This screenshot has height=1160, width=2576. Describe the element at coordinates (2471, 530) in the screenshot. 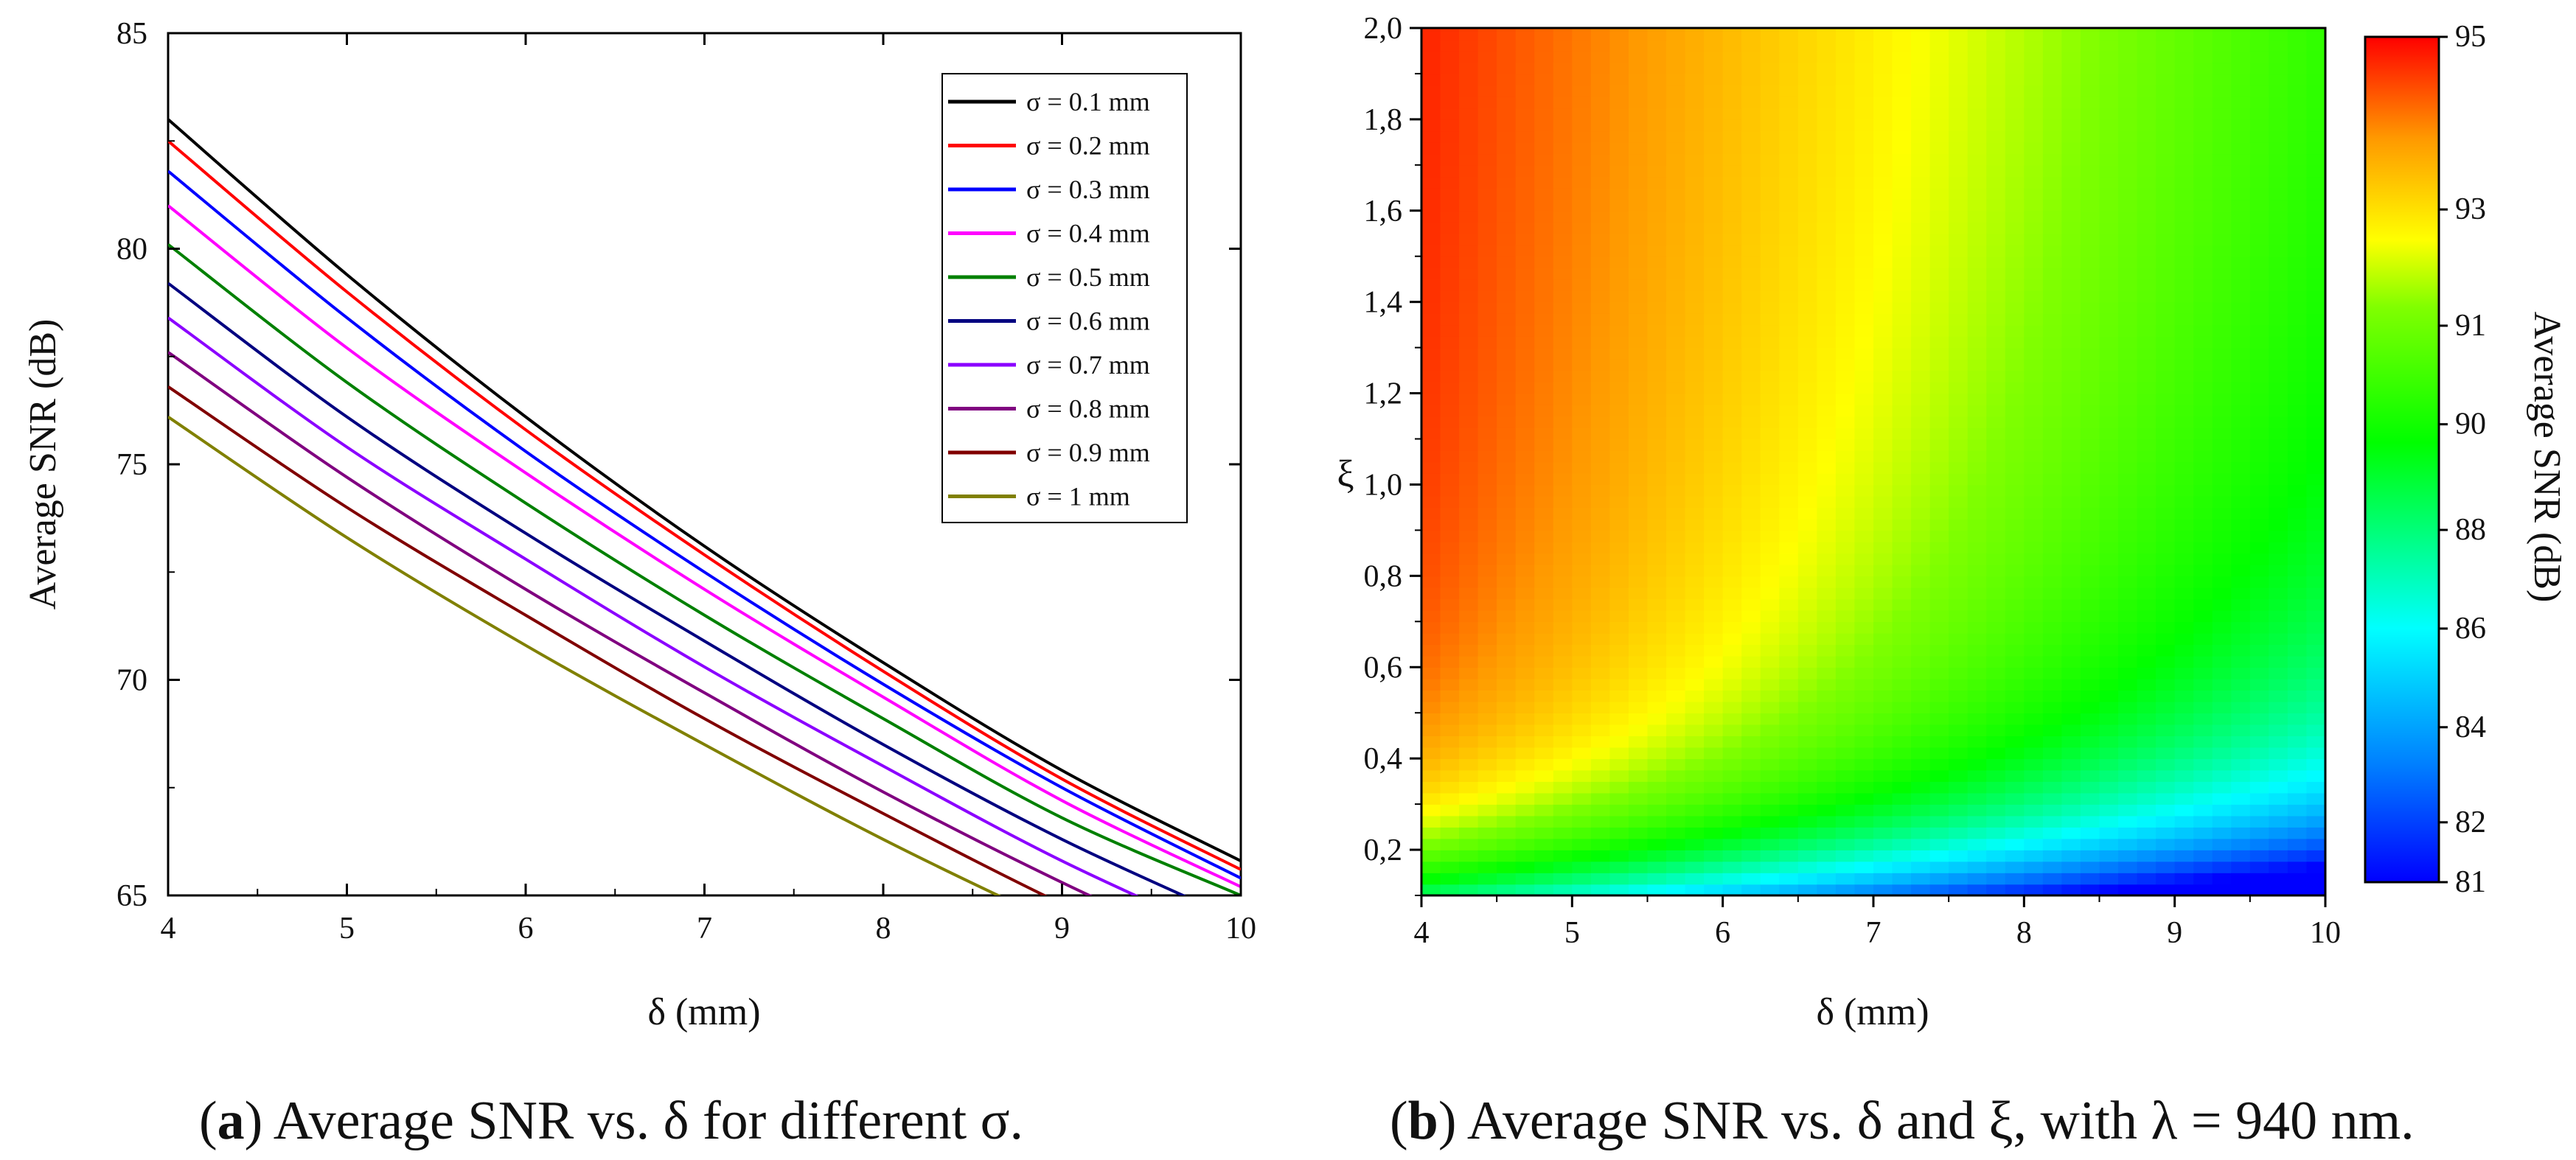

I see `colorbar-tick-label: 88` at that location.